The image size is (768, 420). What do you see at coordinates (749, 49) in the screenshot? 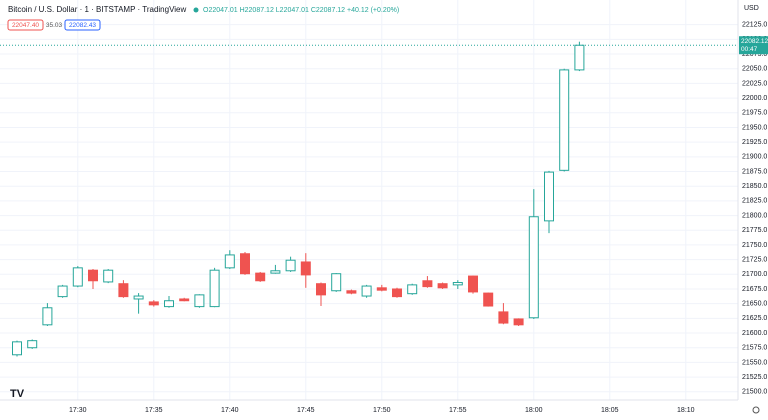
I see `countdown: 00:47` at bounding box center [749, 49].